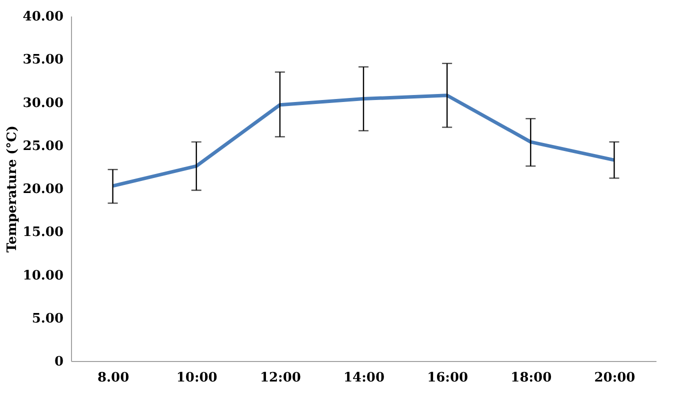 This screenshot has width=681, height=396. Describe the element at coordinates (531, 378) in the screenshot. I see `x-tick-label: 18:00` at that location.